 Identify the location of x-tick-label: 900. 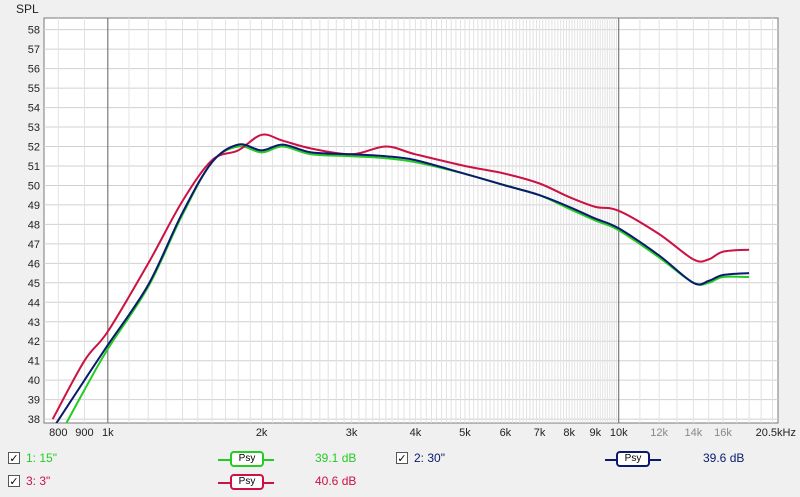
(84, 433).